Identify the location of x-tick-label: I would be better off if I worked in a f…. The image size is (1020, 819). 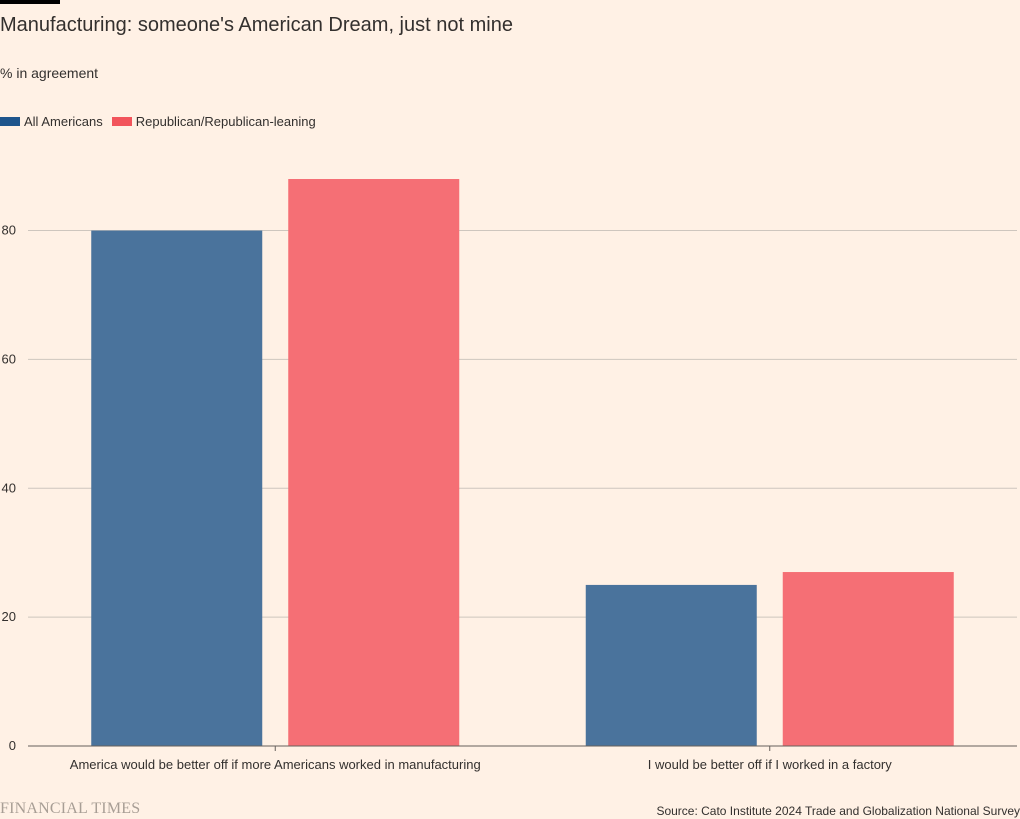
(770, 764).